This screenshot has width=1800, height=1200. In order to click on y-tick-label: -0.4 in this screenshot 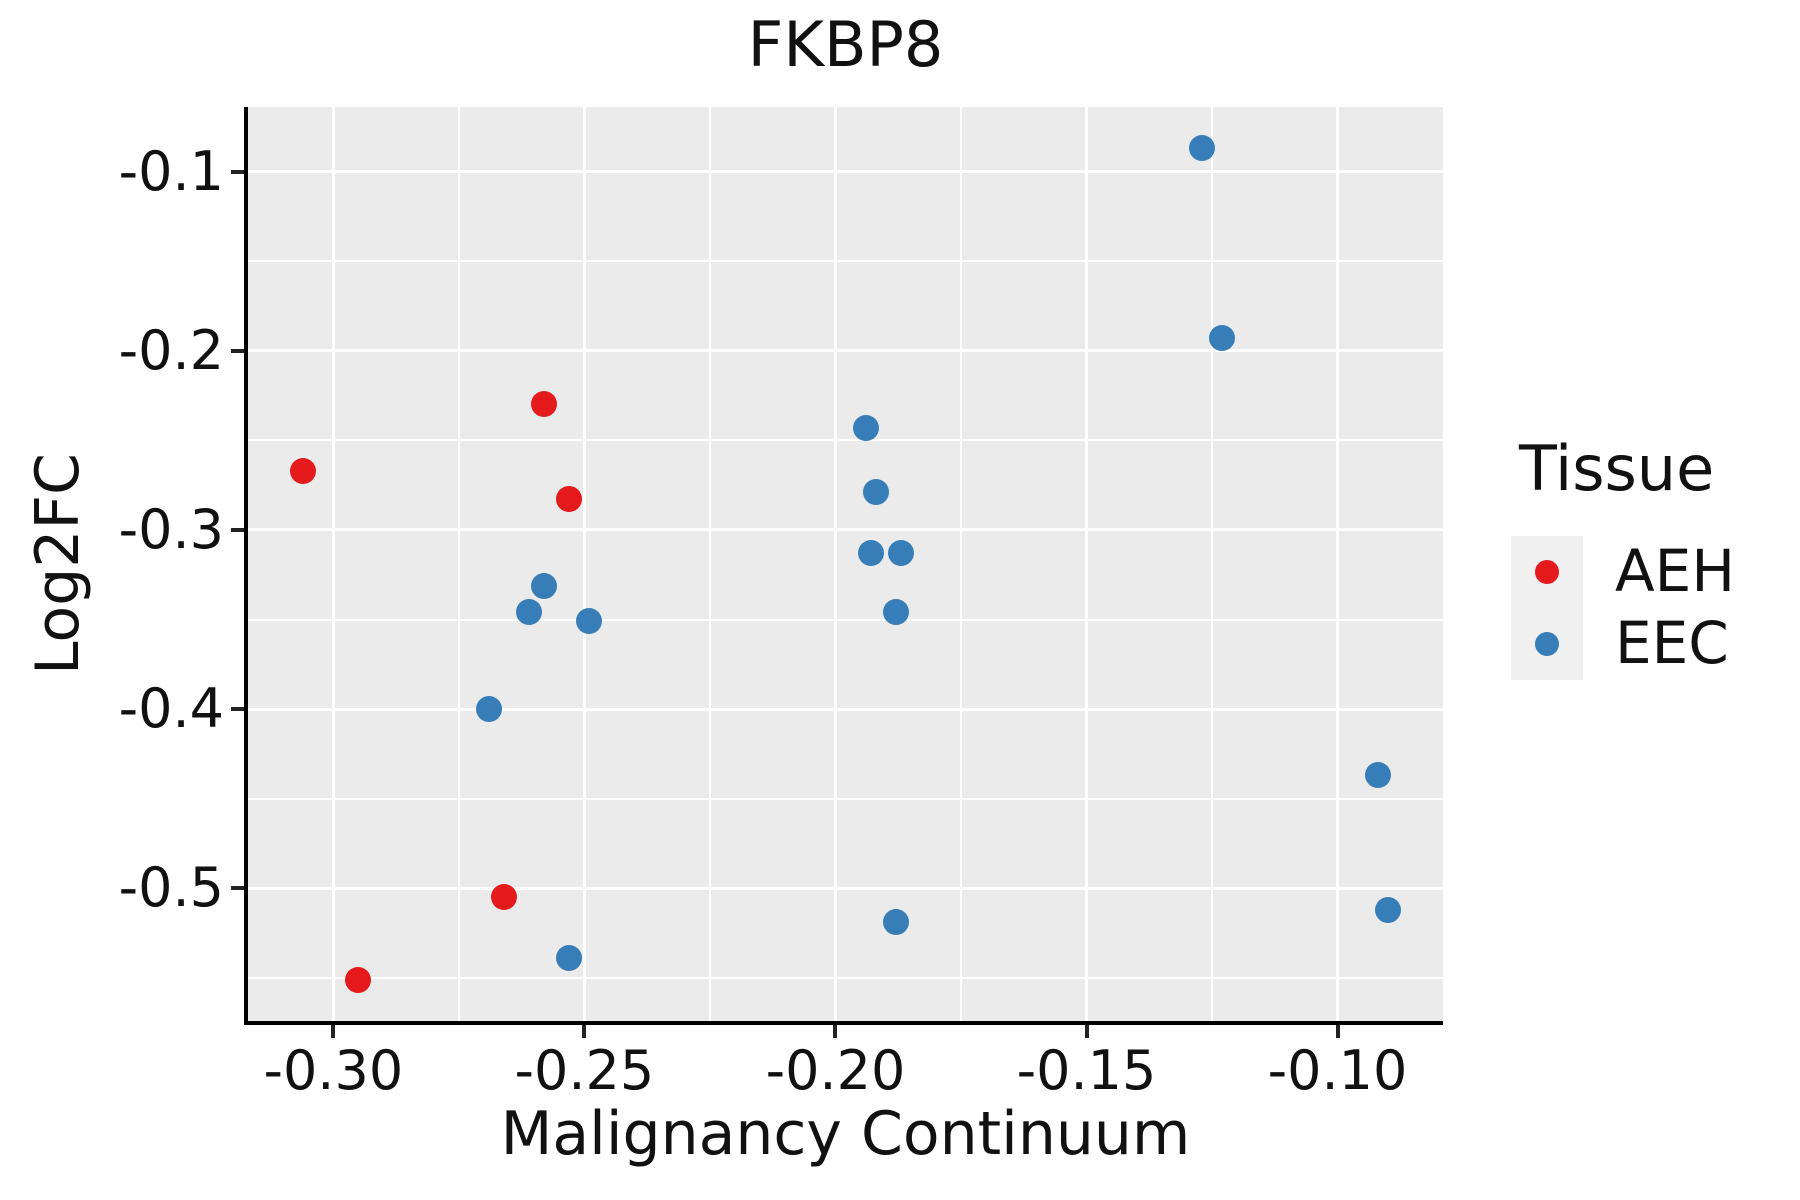, I will do `click(171, 709)`.